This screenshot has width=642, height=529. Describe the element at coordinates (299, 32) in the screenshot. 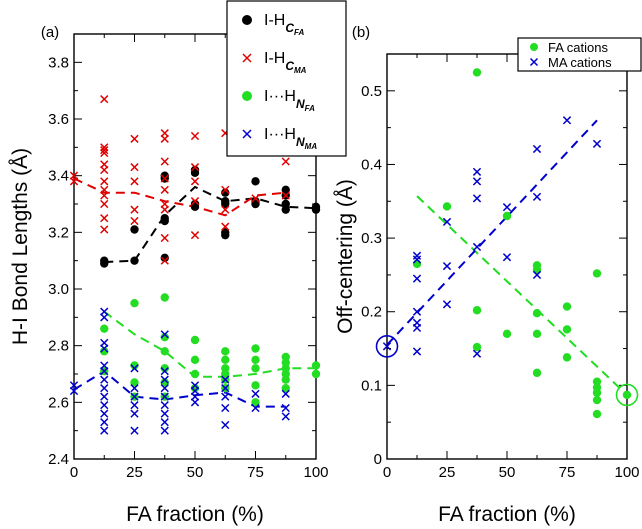

I see `legend-label-subsub: FA` at that location.